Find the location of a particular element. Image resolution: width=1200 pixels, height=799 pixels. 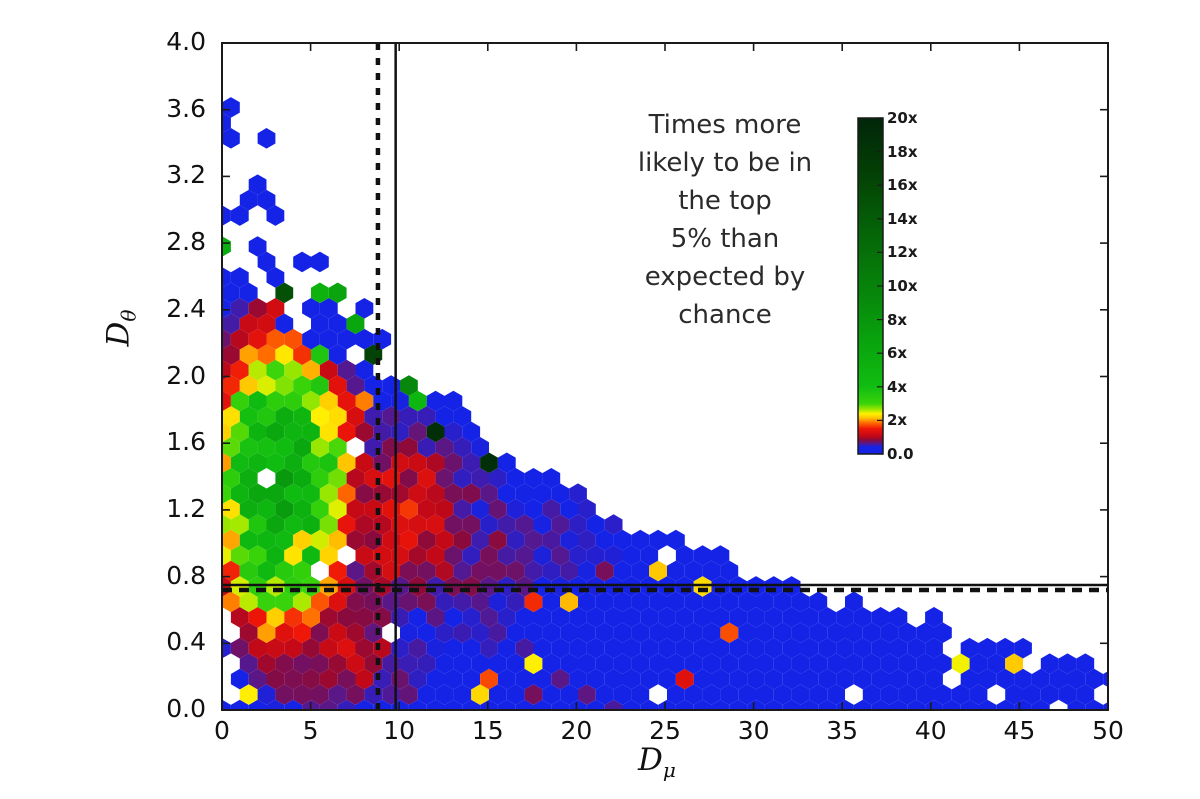

x-tick-label: 10 is located at coordinates (399, 730).